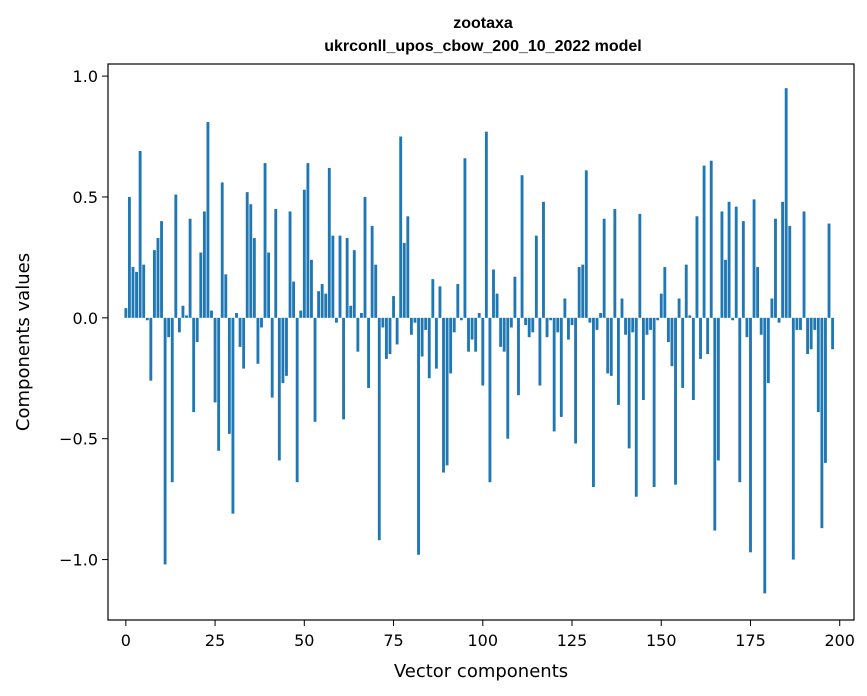 The width and height of the screenshot is (867, 696). What do you see at coordinates (78, 560) in the screenshot?
I see `y-tick-label: −1.0` at bounding box center [78, 560].